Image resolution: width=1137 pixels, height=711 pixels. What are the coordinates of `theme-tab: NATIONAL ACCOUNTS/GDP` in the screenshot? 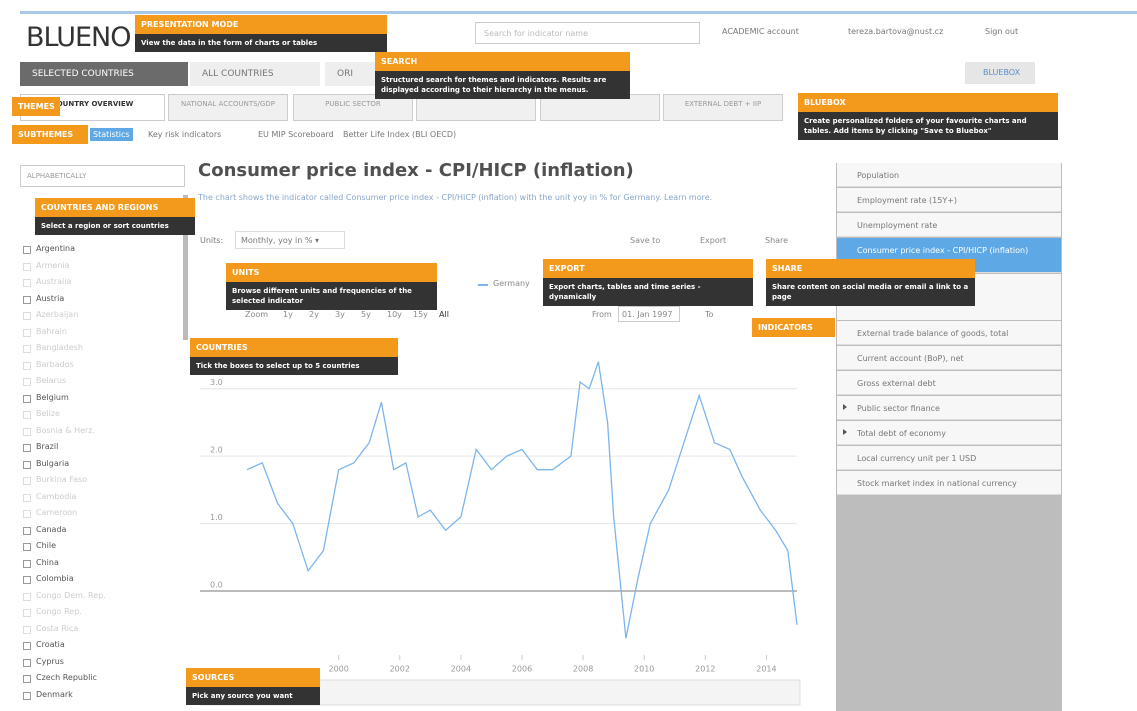 It's located at (228, 104).